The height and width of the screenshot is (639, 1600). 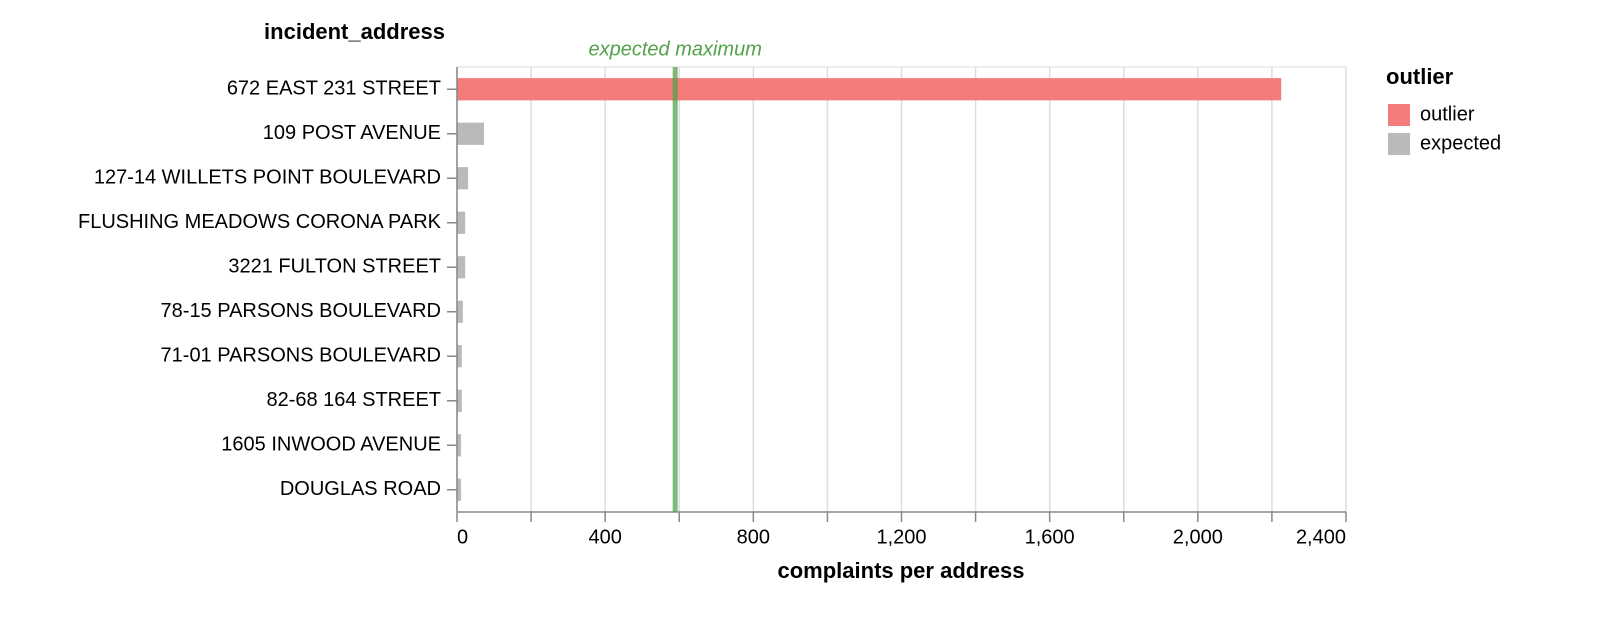 What do you see at coordinates (674, 49) in the screenshot?
I see `rule-label: expected maximum` at bounding box center [674, 49].